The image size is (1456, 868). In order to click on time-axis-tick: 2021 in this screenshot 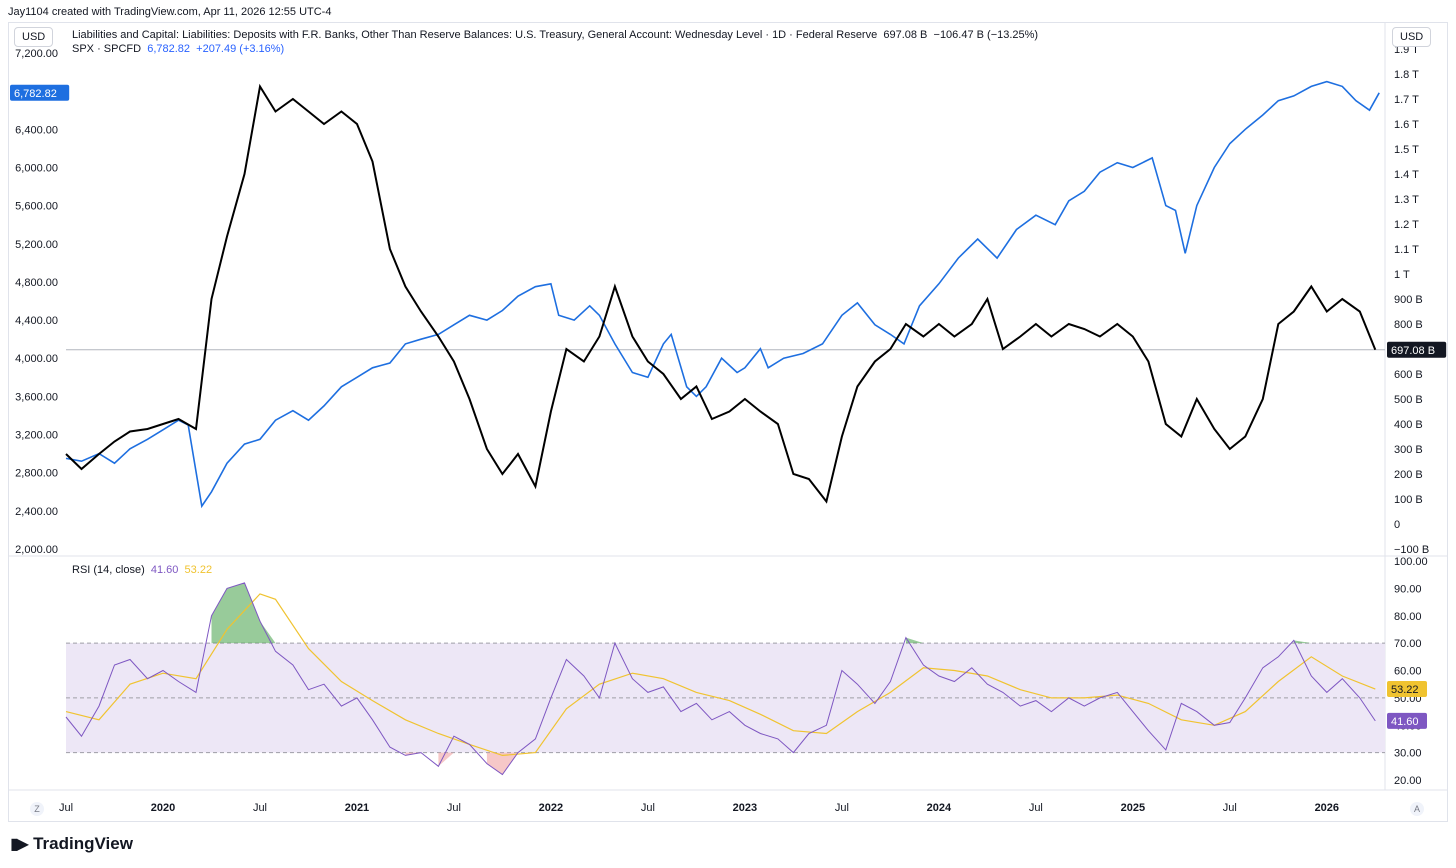, I will do `click(357, 808)`.